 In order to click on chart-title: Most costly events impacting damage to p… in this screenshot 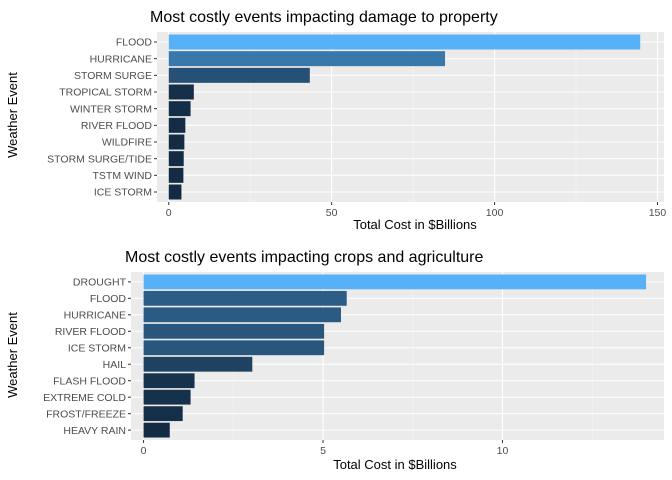, I will do `click(324, 17)`.